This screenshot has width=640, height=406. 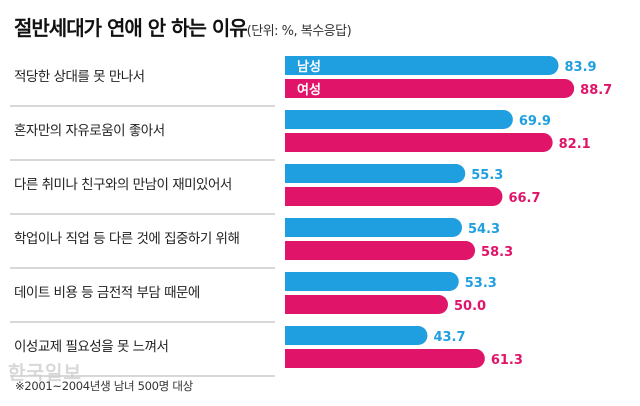 I want to click on value-label: 58.3, so click(x=497, y=252).